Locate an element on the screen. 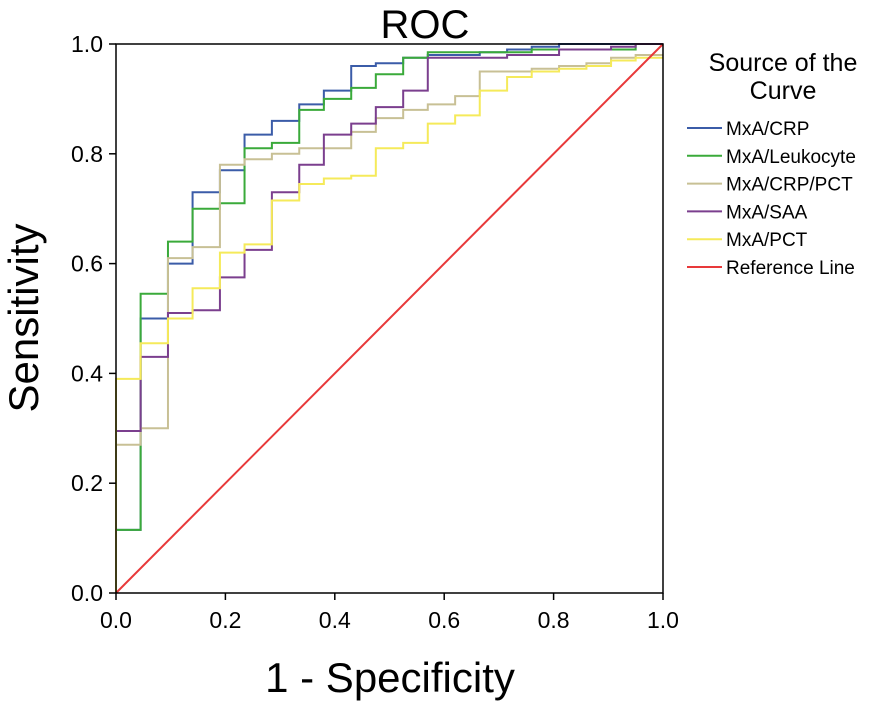  x-tick-label: 0.8 is located at coordinates (554, 620).